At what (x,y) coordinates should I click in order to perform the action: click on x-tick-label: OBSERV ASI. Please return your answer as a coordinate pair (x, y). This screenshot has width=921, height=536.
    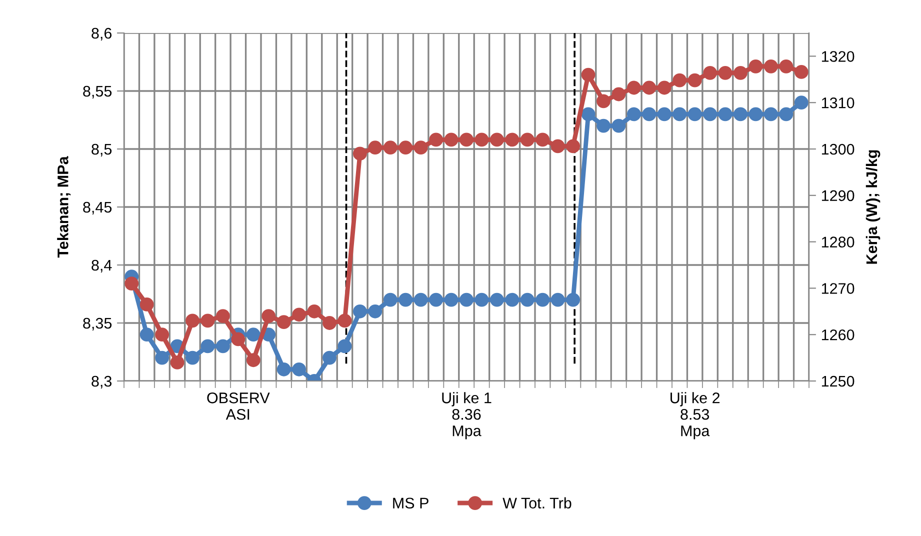
    Looking at the image, I should click on (238, 406).